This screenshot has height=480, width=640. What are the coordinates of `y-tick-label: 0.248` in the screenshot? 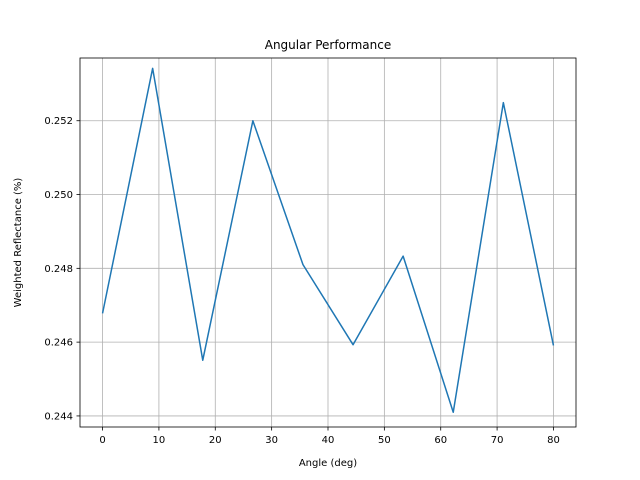 It's located at (58, 269).